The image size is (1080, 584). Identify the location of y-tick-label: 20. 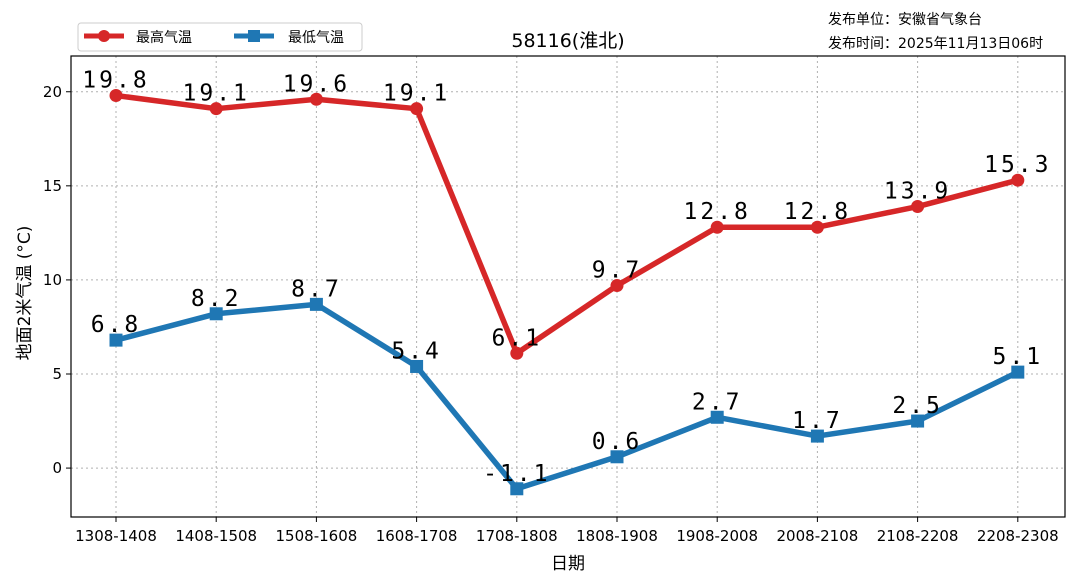
(52, 92).